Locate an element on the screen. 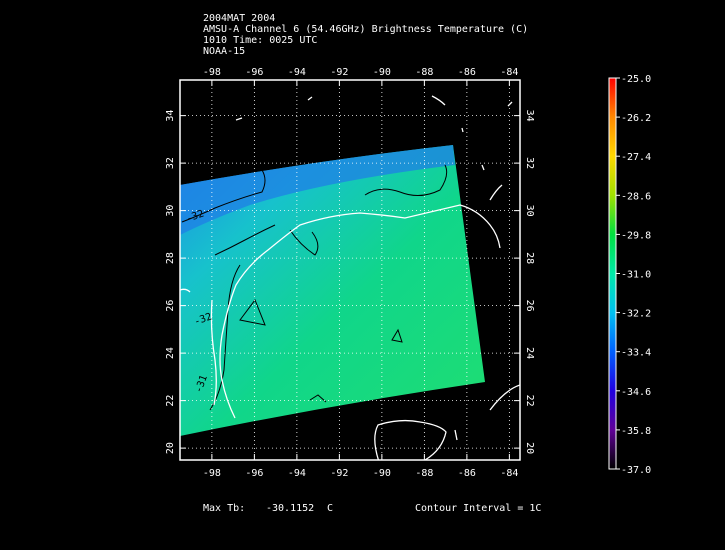 The height and width of the screenshot is (550, 725). lon-label-bottom: -90 is located at coordinates (382, 473).